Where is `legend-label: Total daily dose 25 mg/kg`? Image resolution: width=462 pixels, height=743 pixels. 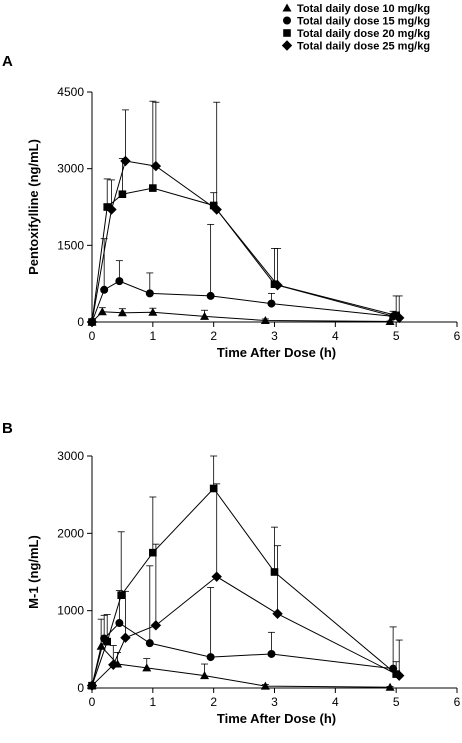
legend-label: Total daily dose 25 mg/kg is located at coordinates (363, 47).